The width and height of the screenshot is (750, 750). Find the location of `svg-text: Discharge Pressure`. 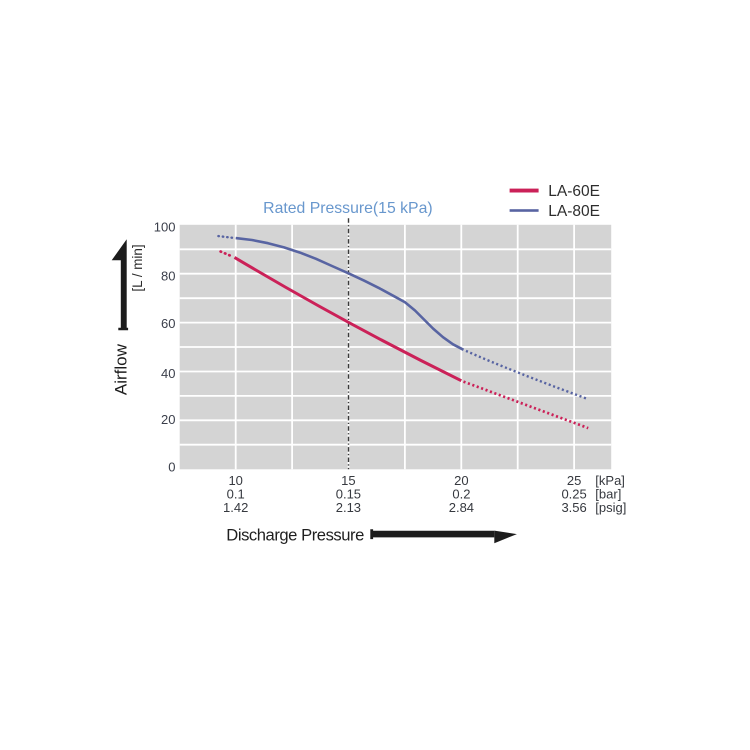

svg-text: Discharge Pressure is located at coordinates (295, 534).